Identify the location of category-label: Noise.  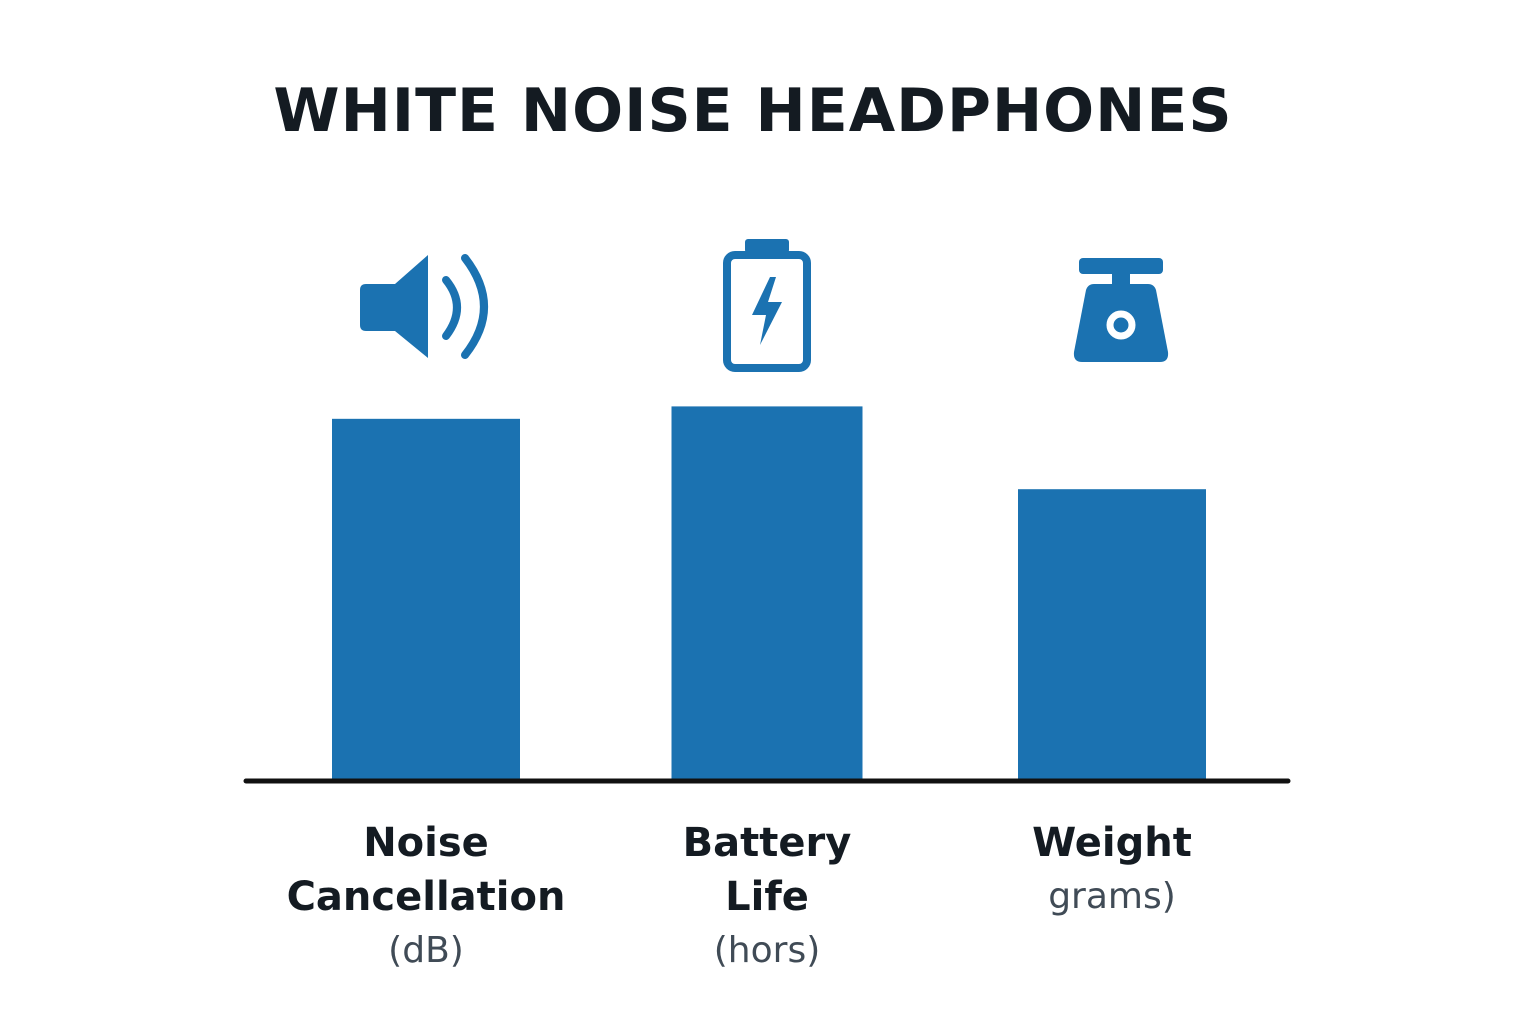
(426, 843).